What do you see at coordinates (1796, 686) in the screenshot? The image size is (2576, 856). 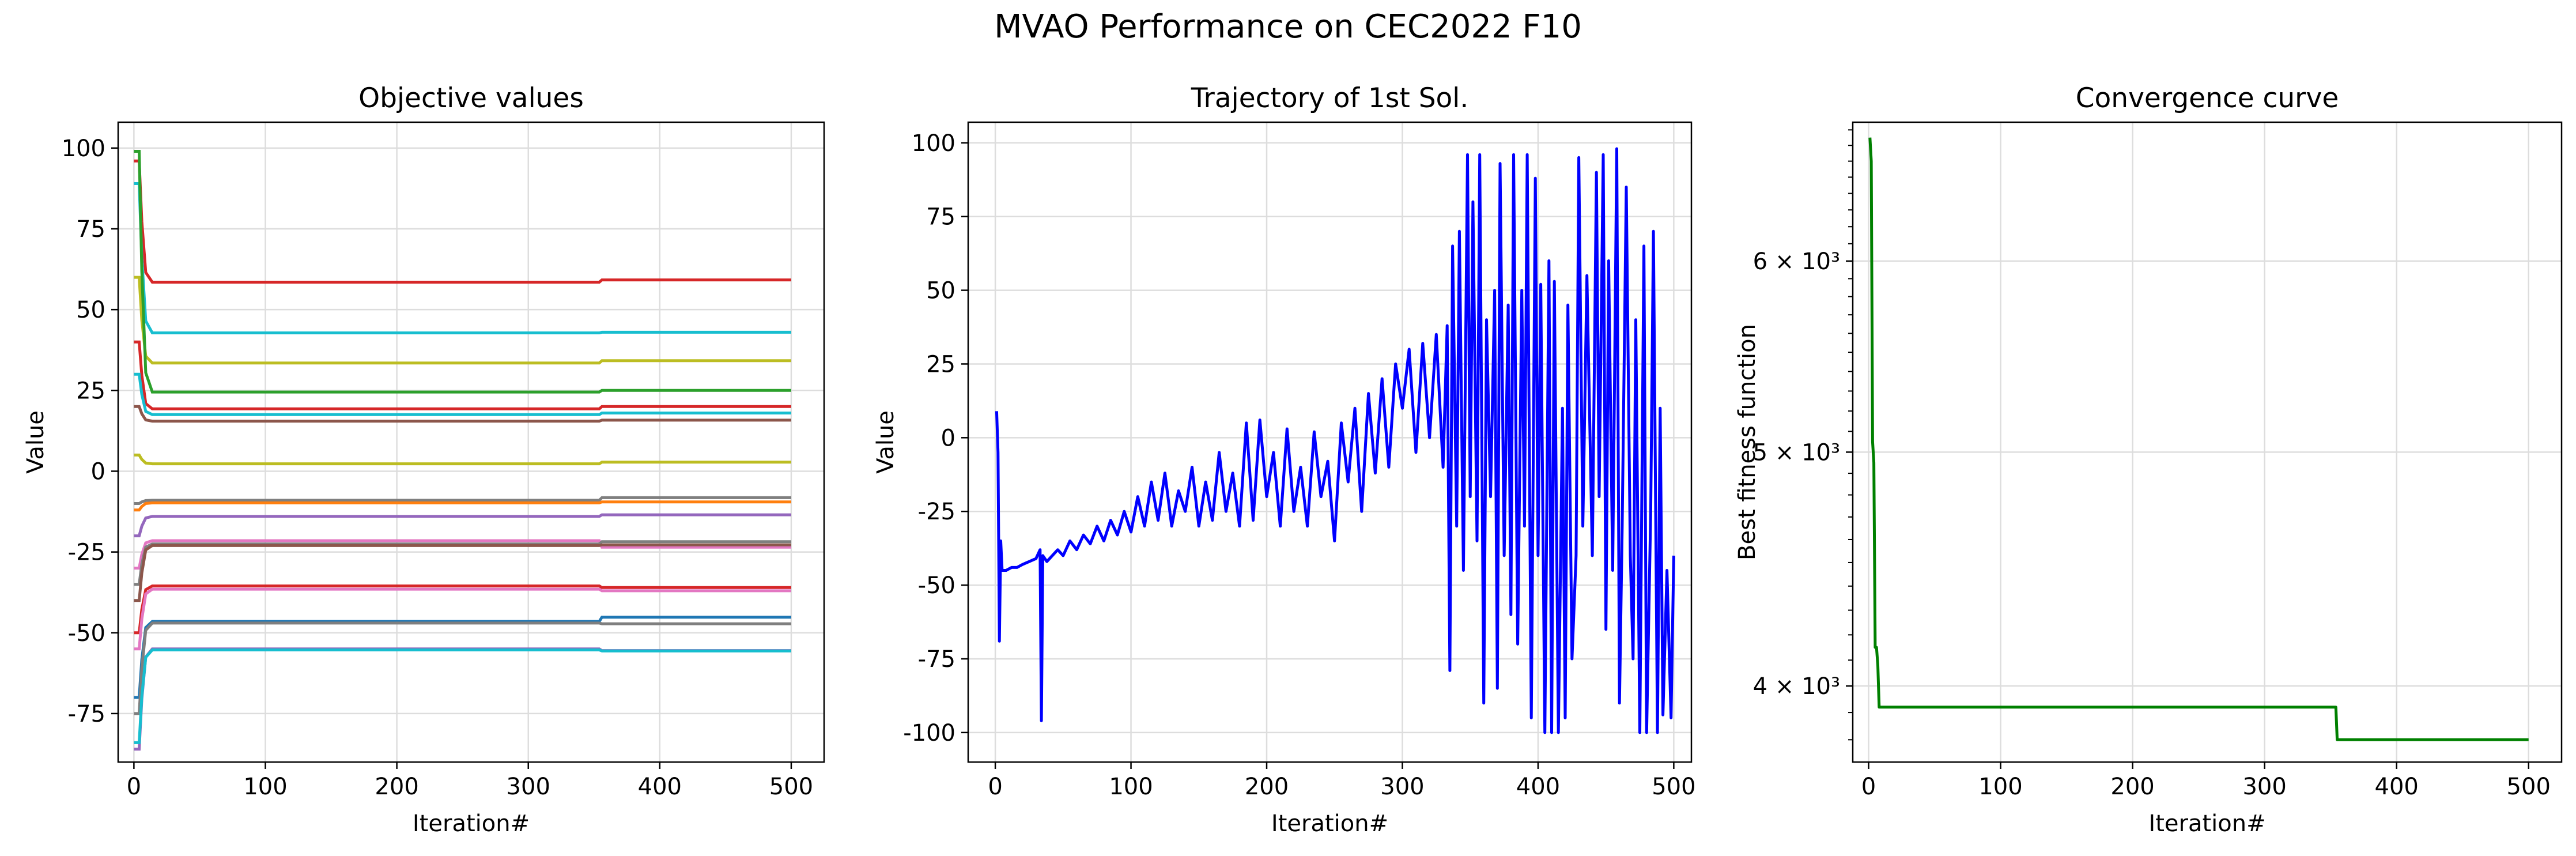 I see `y-tick-label: 4 × 10³` at bounding box center [1796, 686].